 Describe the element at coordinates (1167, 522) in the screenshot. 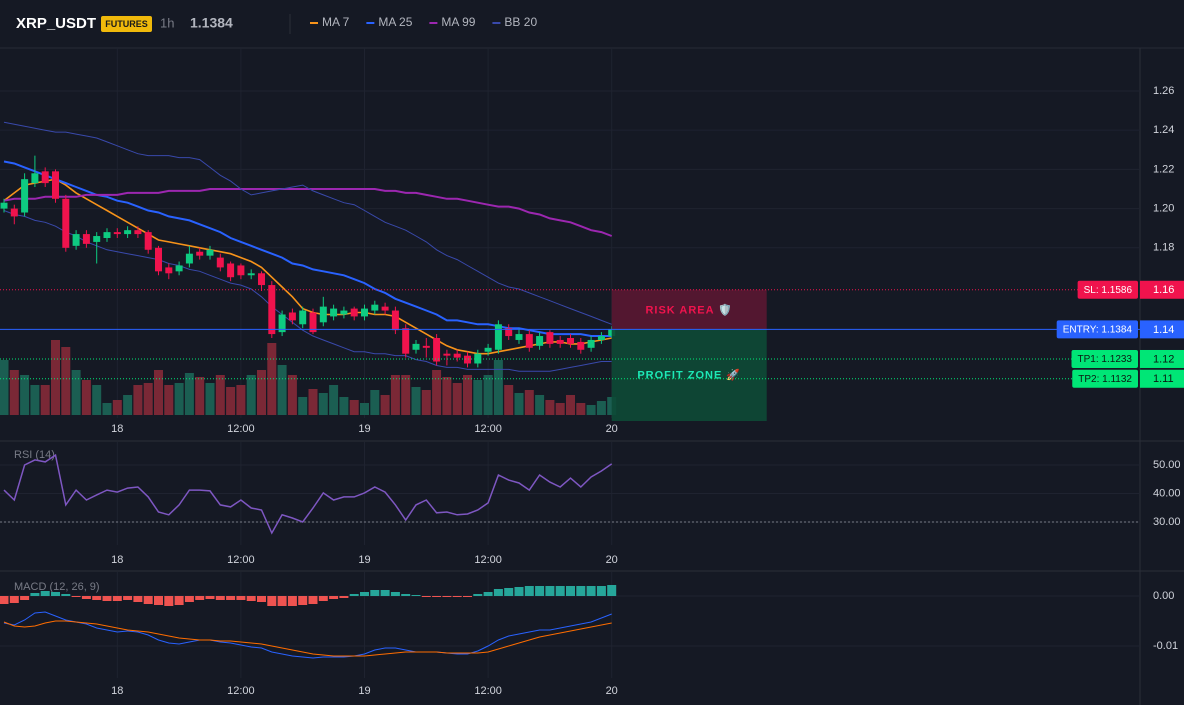

I see `y-tick-label: 30.00` at that location.